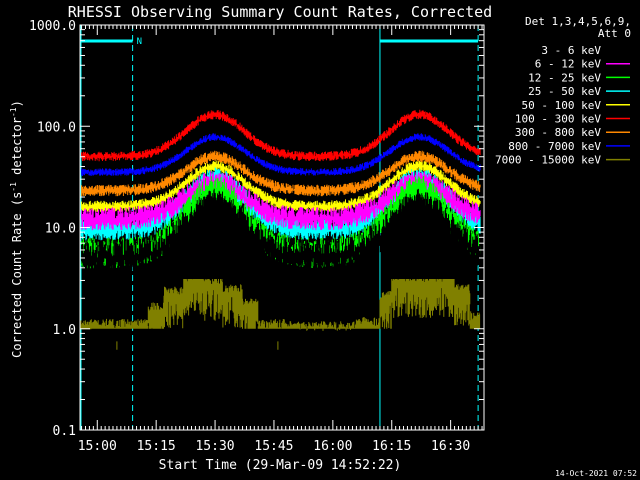  I want to click on legend-item: 800 - 7000 keV, so click(569, 146).